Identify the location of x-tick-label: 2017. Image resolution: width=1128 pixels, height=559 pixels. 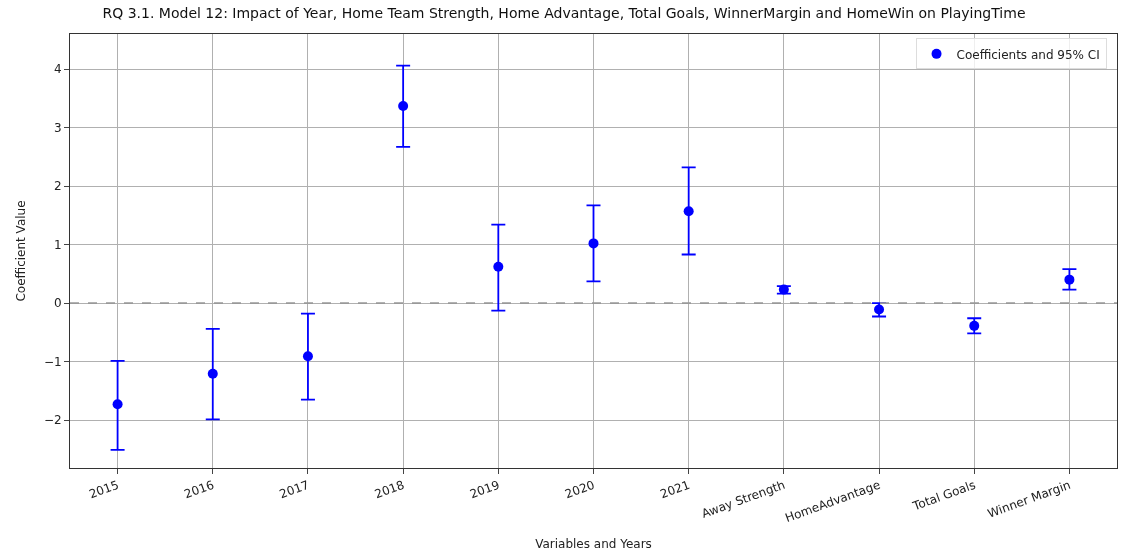
(294, 489).